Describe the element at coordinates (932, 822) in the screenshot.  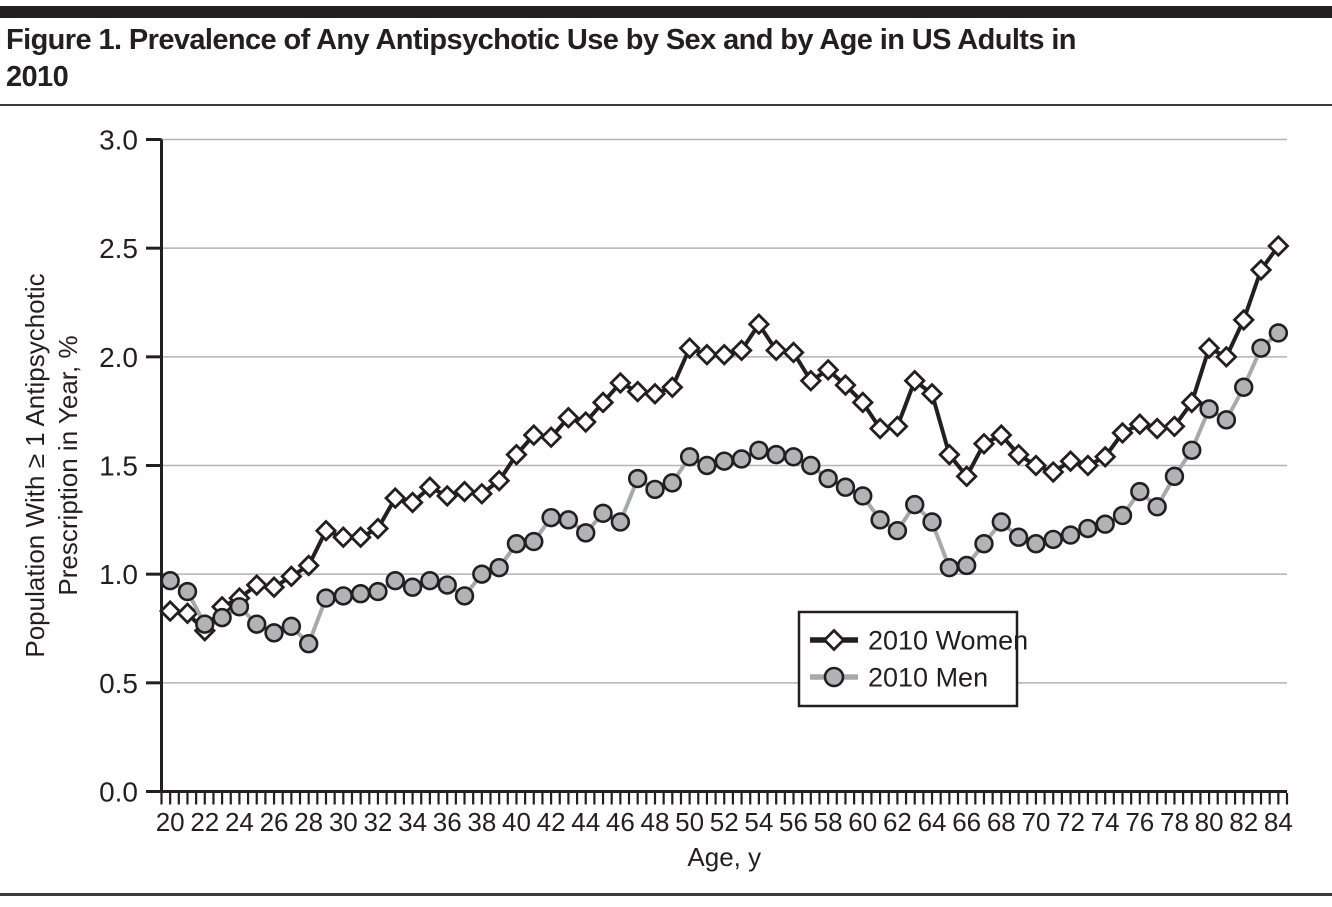
I see `x-tick-label: 64` at that location.